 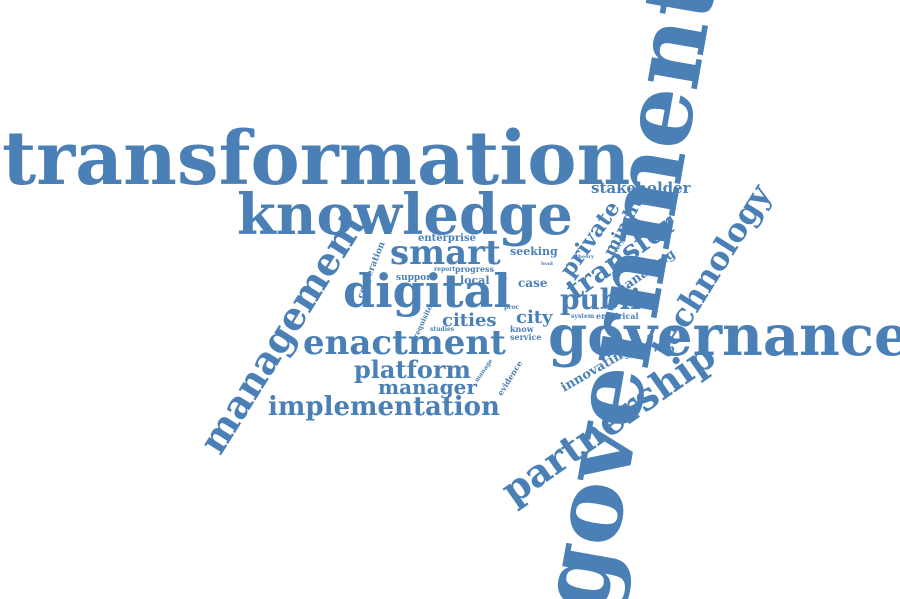 I want to click on word-local: local, so click(x=475, y=280).